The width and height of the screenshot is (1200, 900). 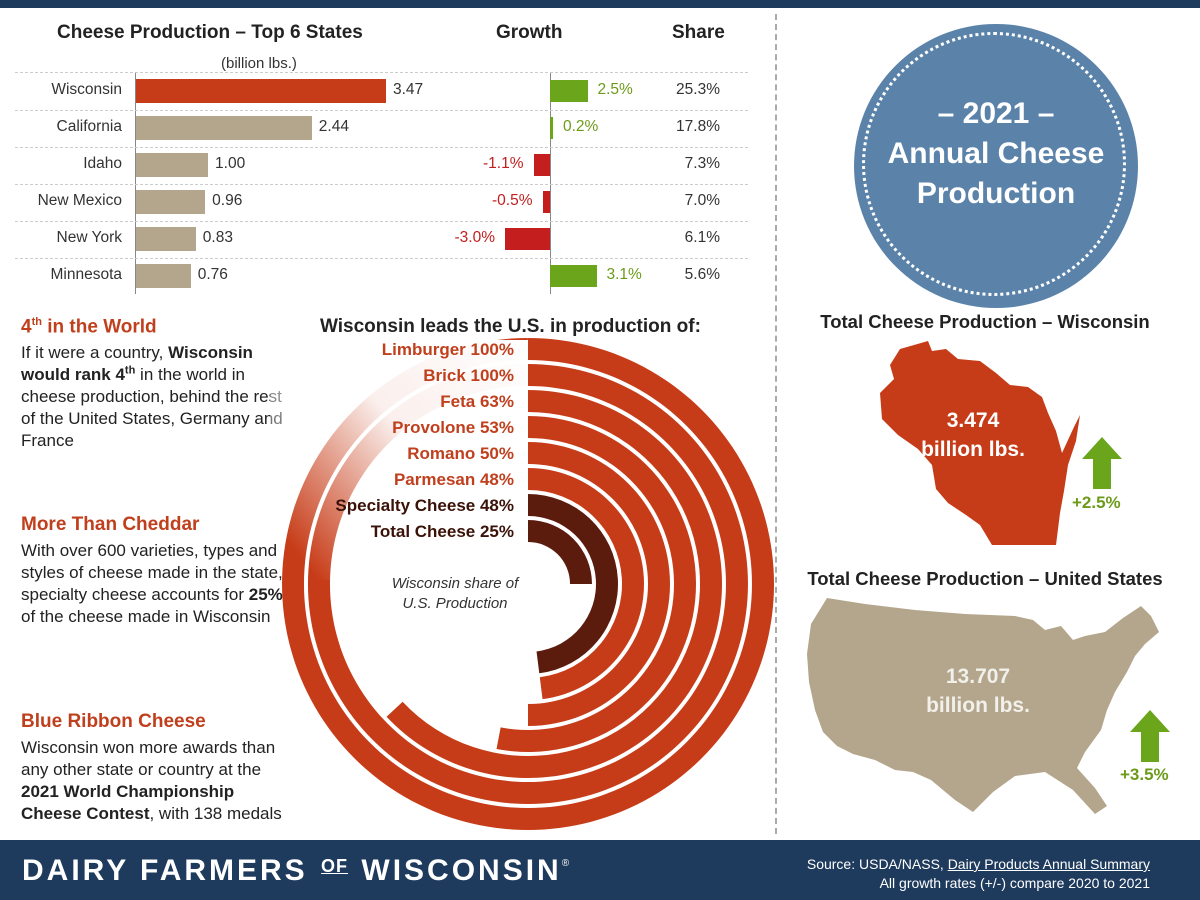 I want to click on fact-heading: Blue Ribbon Cheese, so click(x=113, y=721).